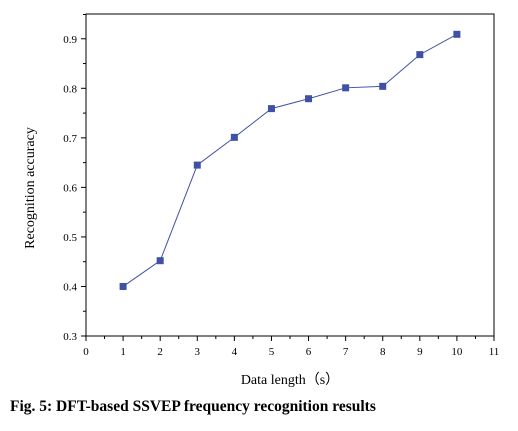 This screenshot has height=431, width=518. Describe the element at coordinates (457, 352) in the screenshot. I see `x-tick-label: 10` at that location.